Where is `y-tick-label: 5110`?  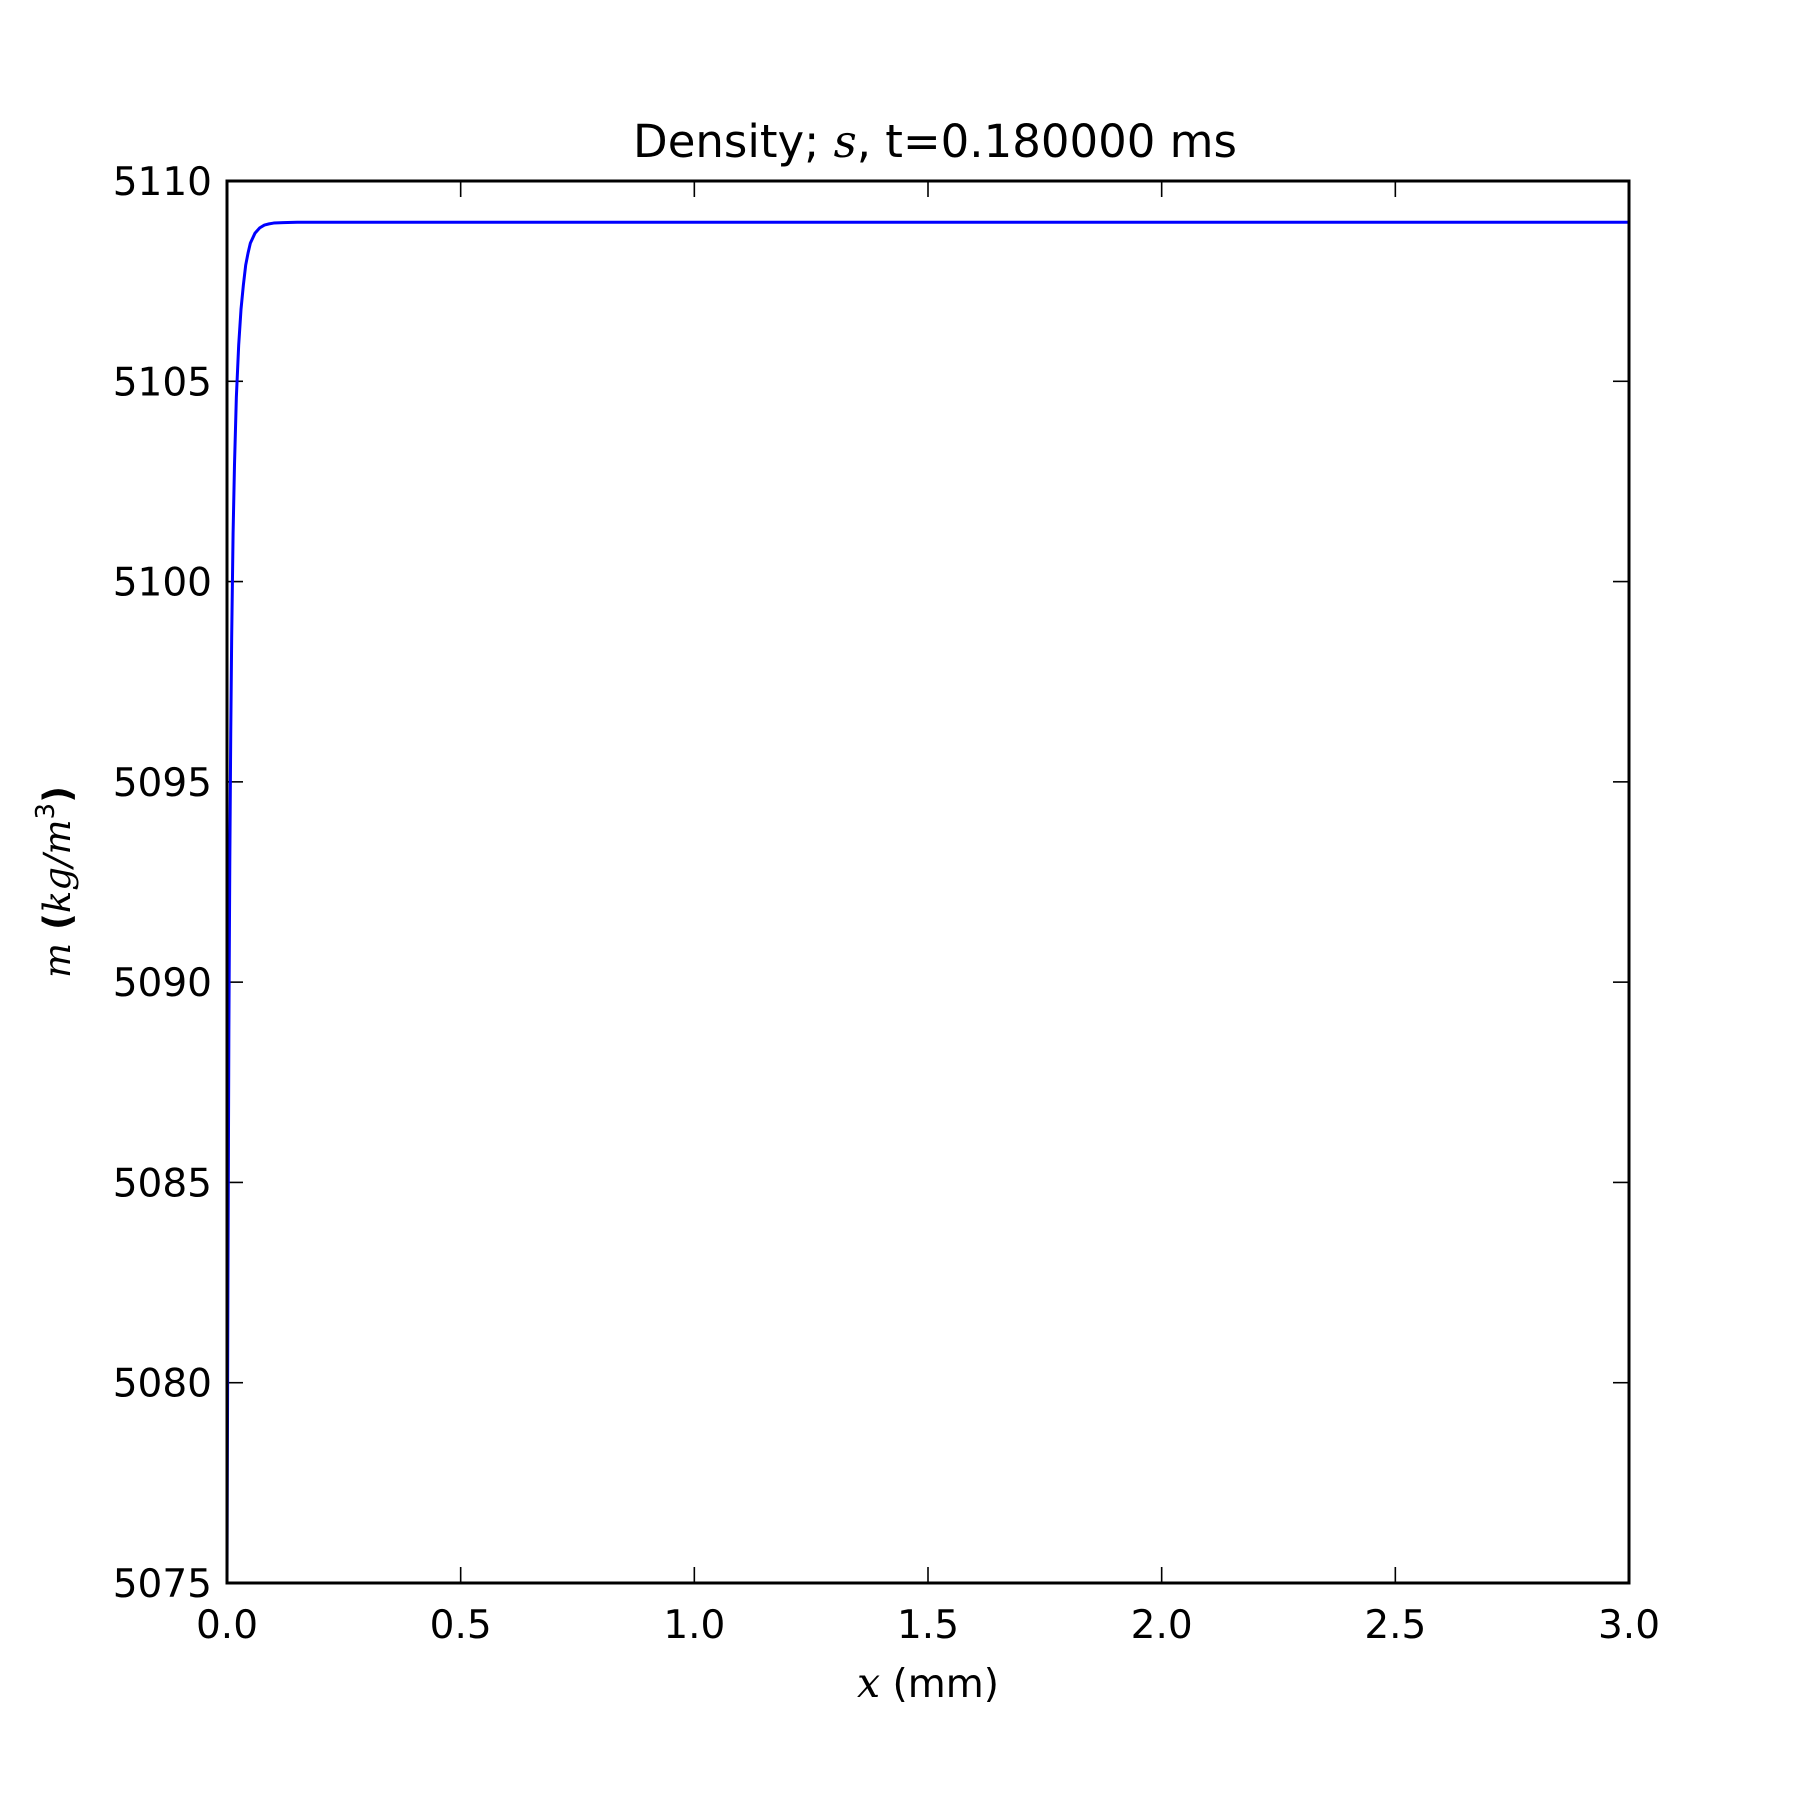 y-tick-label: 5110 is located at coordinates (162, 182).